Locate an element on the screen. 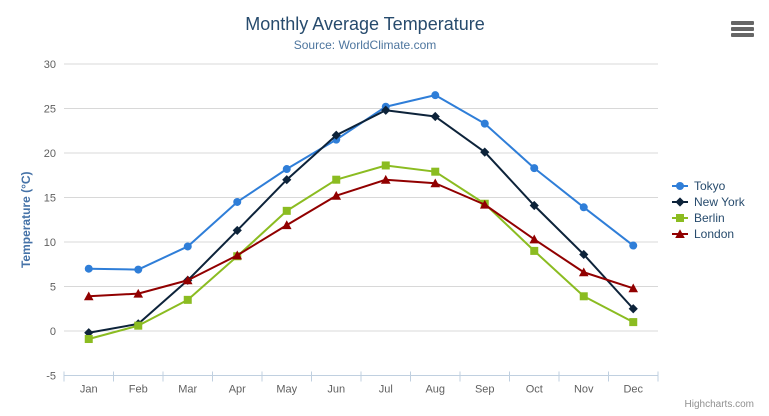 The width and height of the screenshot is (769, 416). point-new-york-may is located at coordinates (287, 180).